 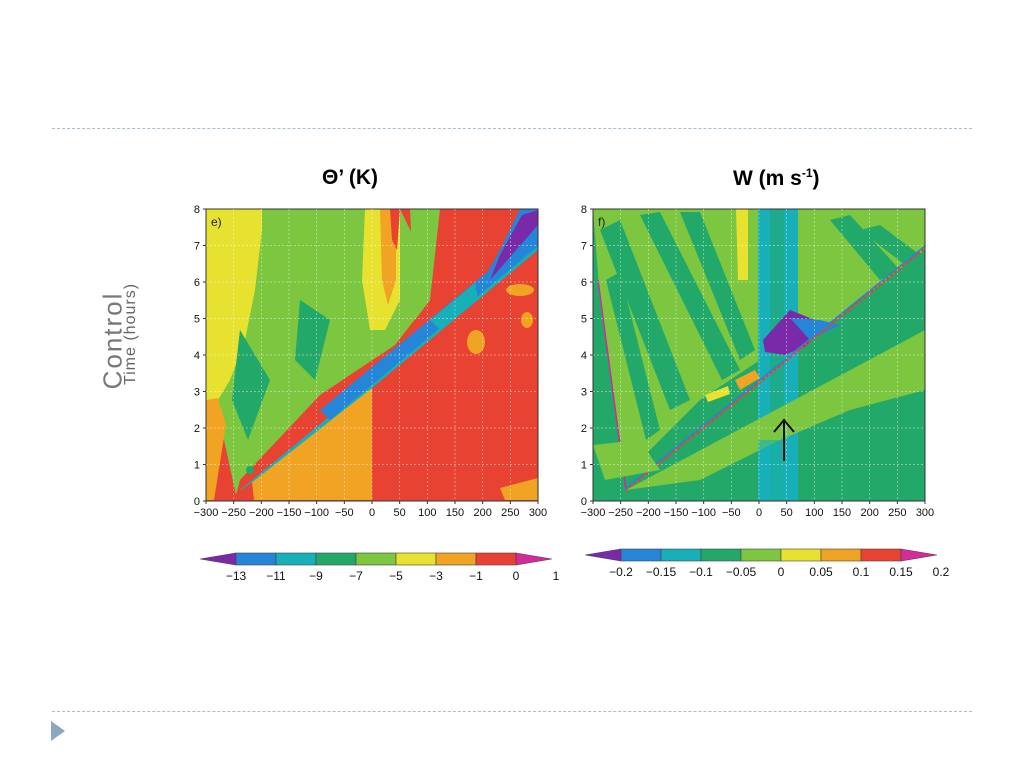 What do you see at coordinates (741, 572) in the screenshot?
I see `colorbar-label: −0.05` at bounding box center [741, 572].